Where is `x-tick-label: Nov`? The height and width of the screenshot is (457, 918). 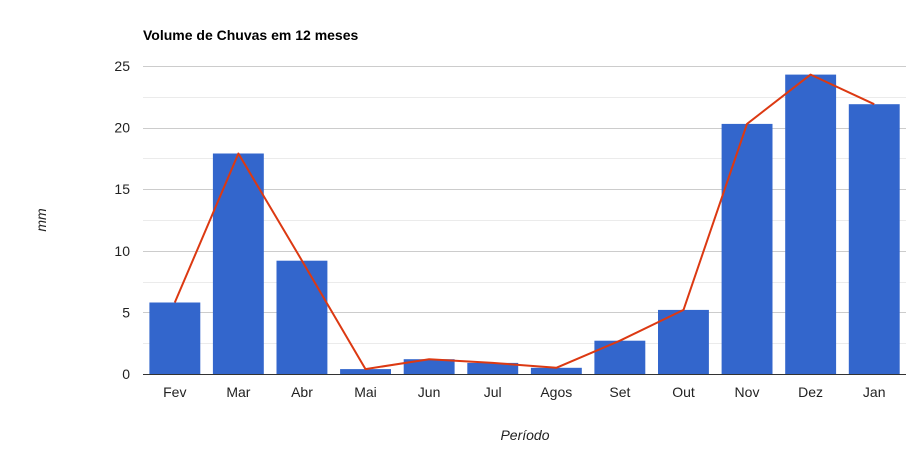 x-tick-label: Nov is located at coordinates (747, 392).